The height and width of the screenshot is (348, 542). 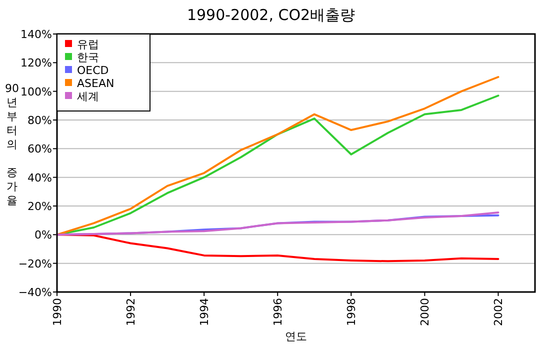 What do you see at coordinates (40, 120) in the screenshot?
I see `y-tick-label: 80%` at bounding box center [40, 120].